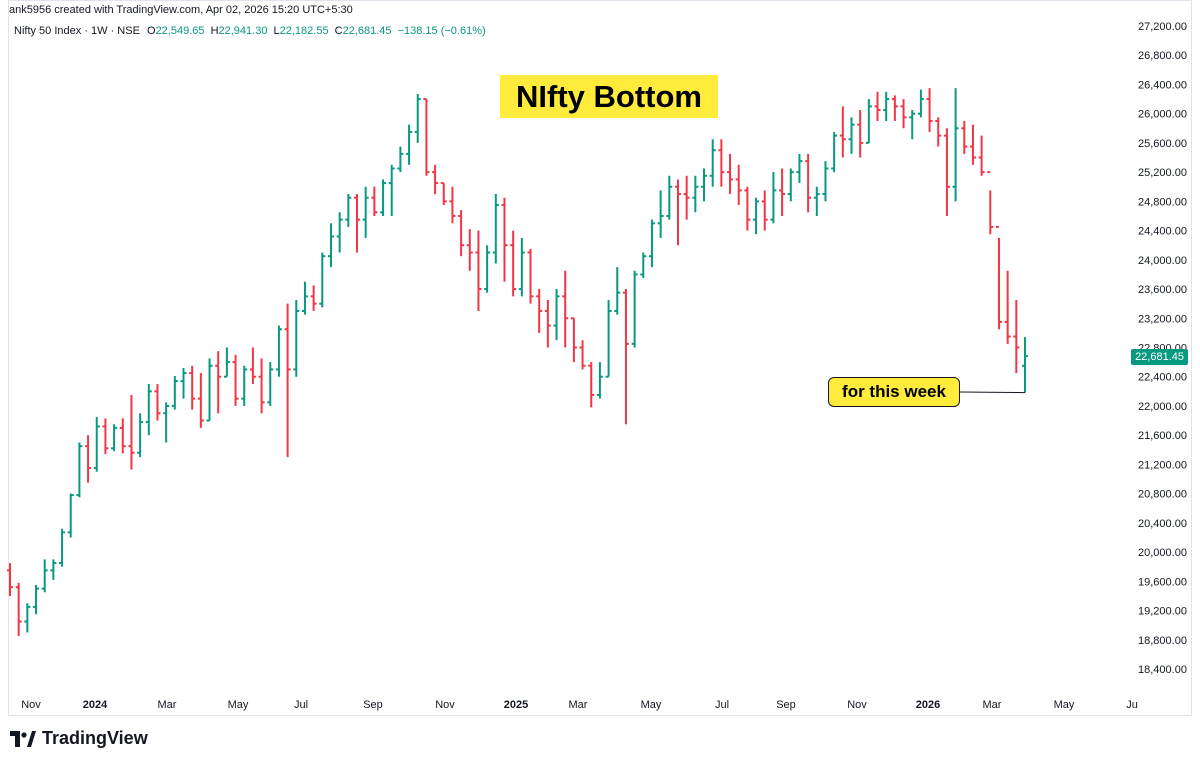 The image size is (1200, 763). I want to click on tradingview-logo: TradingView, so click(79, 738).